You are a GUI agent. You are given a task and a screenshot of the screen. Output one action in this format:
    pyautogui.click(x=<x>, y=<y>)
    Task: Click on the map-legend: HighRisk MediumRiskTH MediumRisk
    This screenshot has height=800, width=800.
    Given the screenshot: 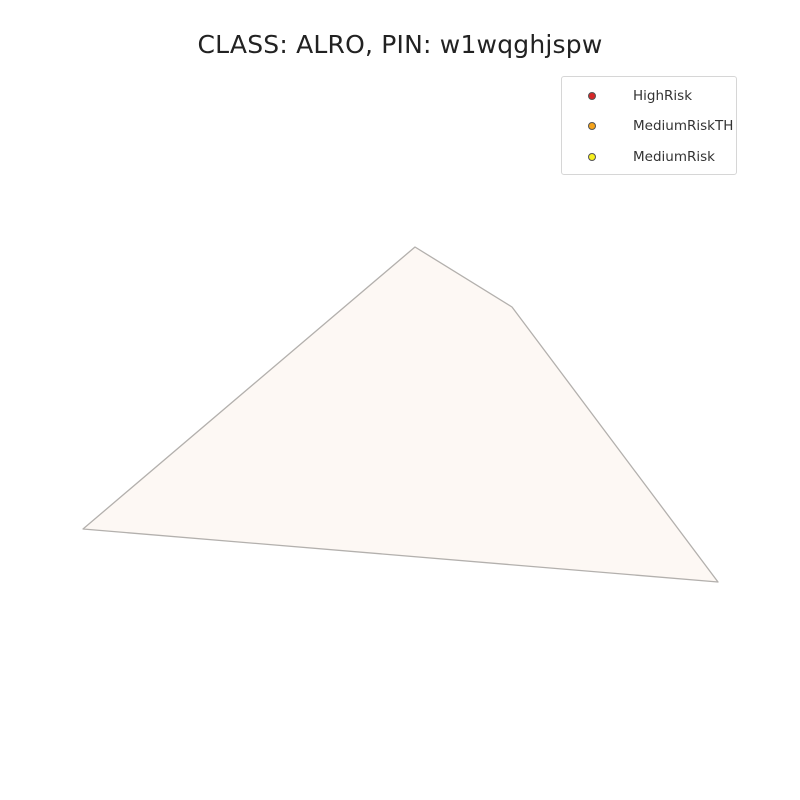 What is the action you would take?
    pyautogui.click(x=649, y=125)
    